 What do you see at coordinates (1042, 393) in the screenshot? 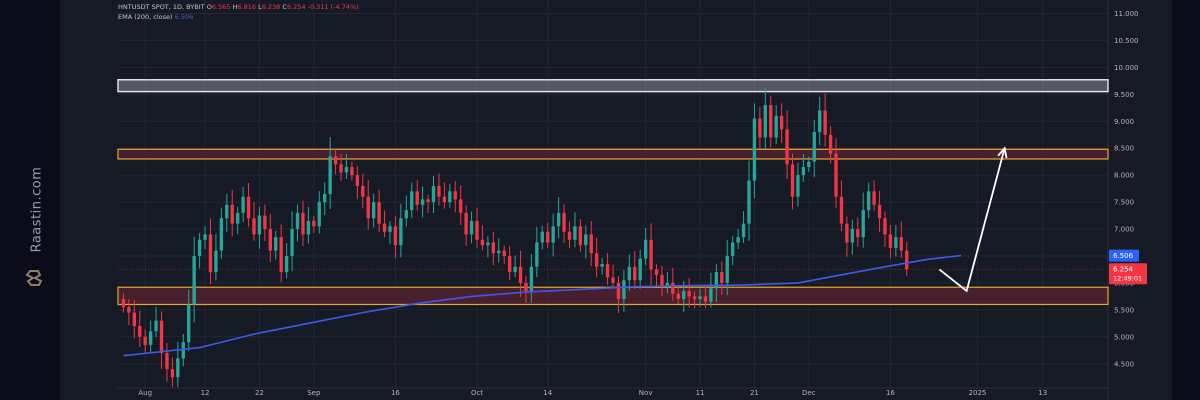
I see `time-tick-label: 13` at bounding box center [1042, 393].